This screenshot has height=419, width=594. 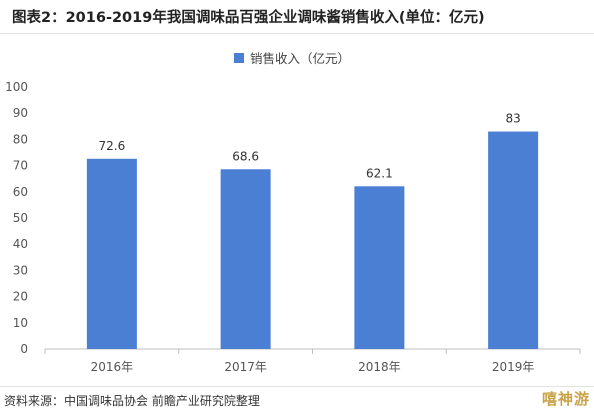 I want to click on y-tick-label: 20, so click(x=20, y=297).